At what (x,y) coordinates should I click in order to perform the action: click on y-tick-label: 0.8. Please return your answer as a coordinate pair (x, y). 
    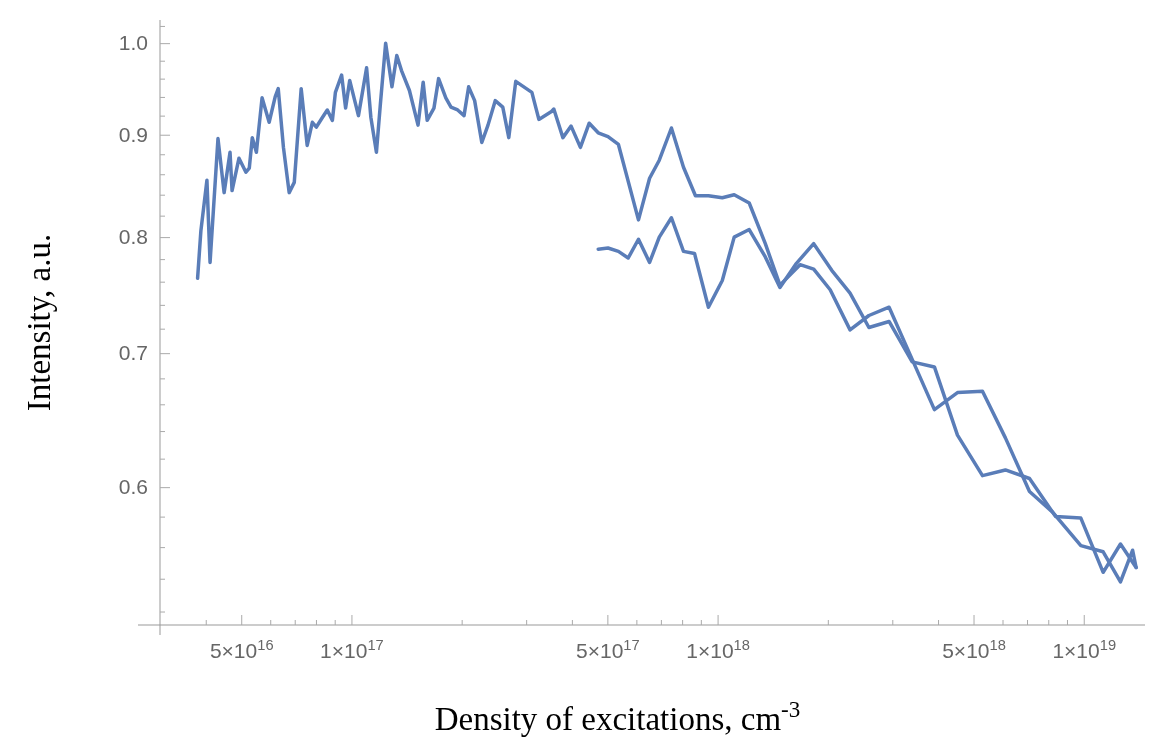
    Looking at the image, I should click on (133, 237).